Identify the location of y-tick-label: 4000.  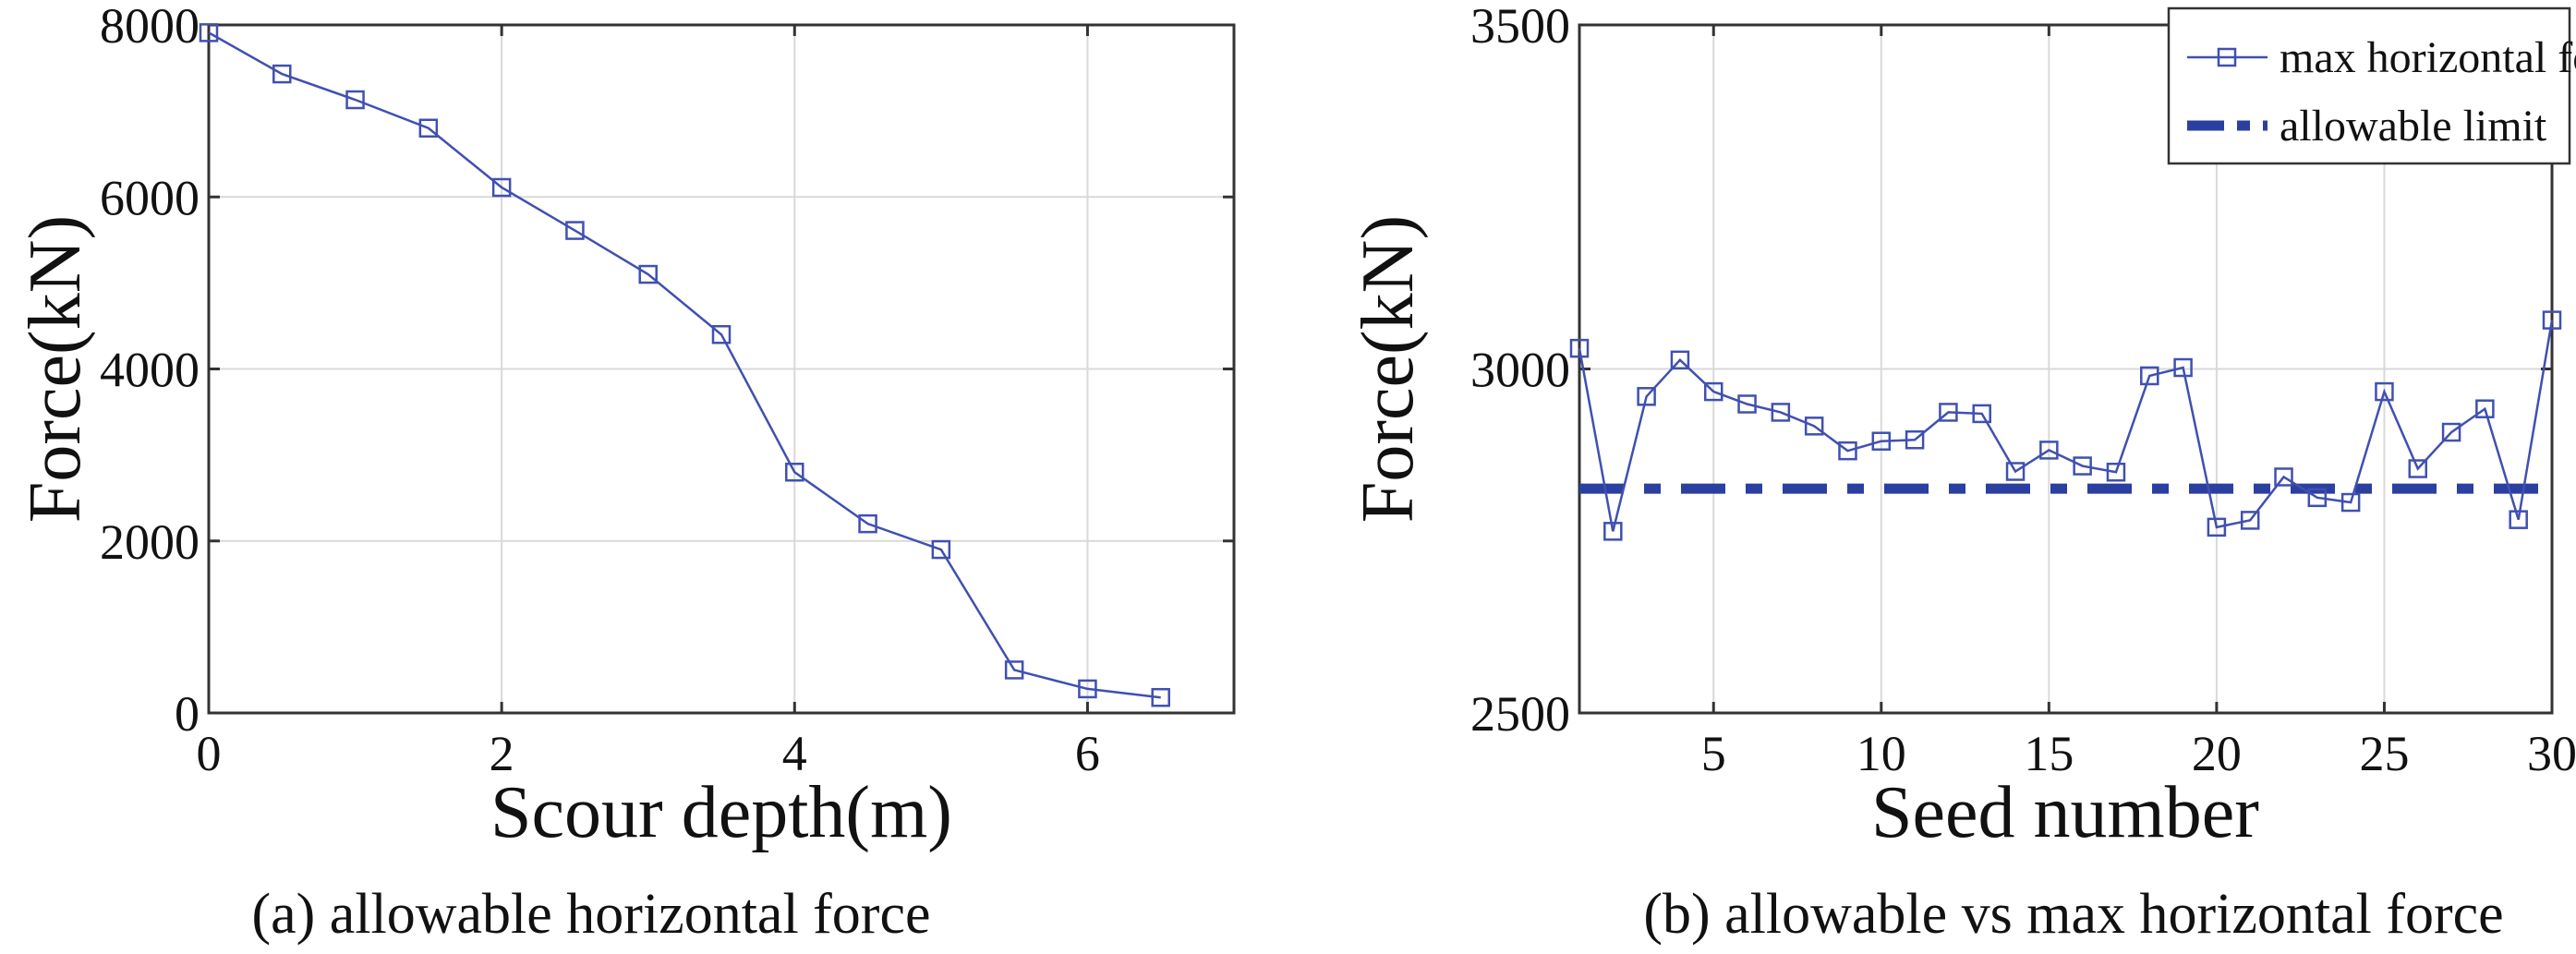
(150, 370).